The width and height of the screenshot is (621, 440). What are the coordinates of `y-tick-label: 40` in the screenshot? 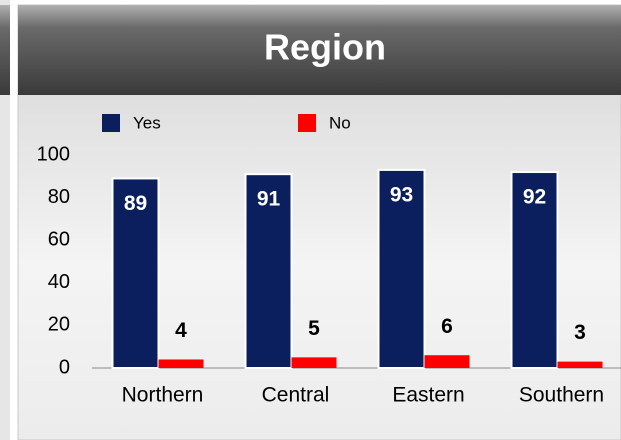 It's located at (59, 282).